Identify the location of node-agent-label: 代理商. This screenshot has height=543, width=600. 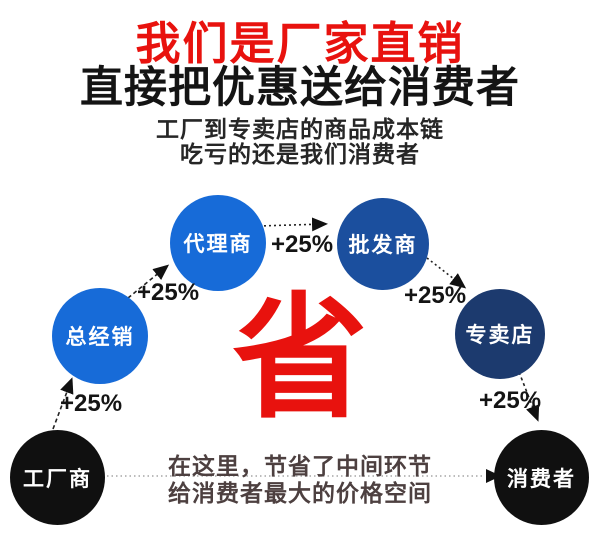
(218, 244).